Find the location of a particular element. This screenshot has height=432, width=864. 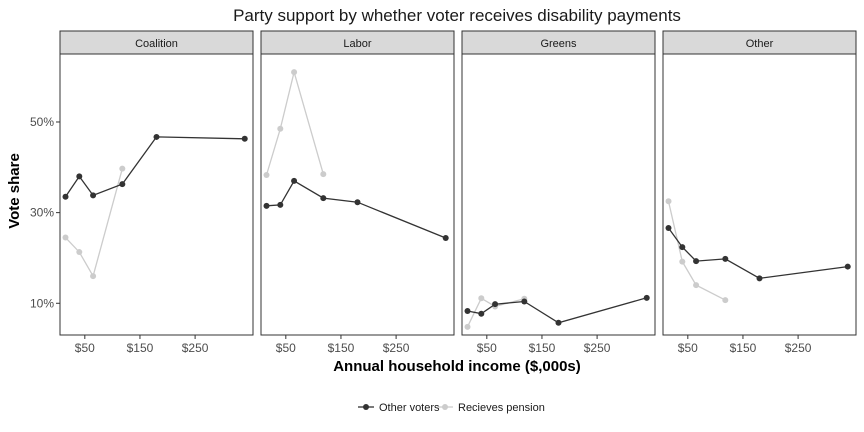

y-tick-label: 10% is located at coordinates (42, 303).